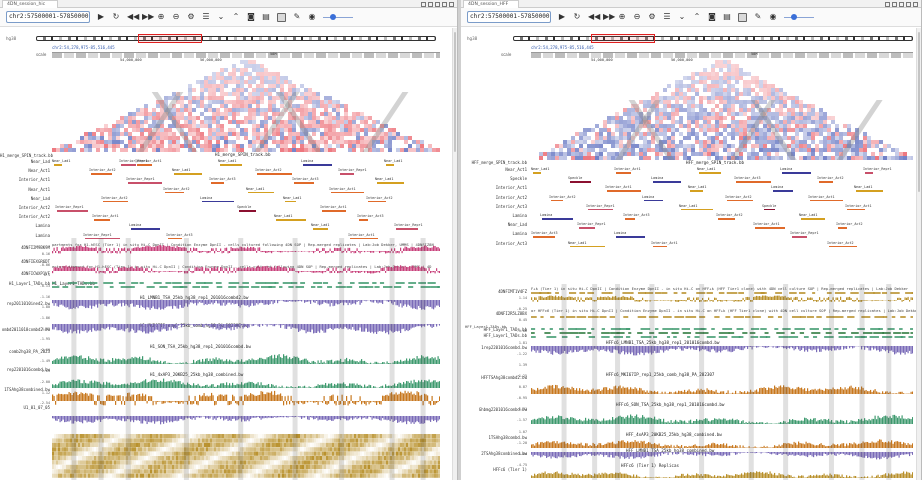 This screenshot has width=922, height=480. Describe the element at coordinates (338, 17) in the screenshot. I see `zoom-slider` at that location.